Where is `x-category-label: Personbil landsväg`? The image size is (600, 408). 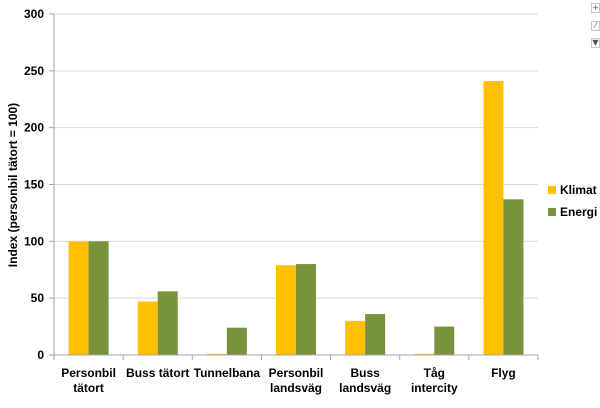 x-category-label: Personbil landsväg is located at coordinates (296, 380).